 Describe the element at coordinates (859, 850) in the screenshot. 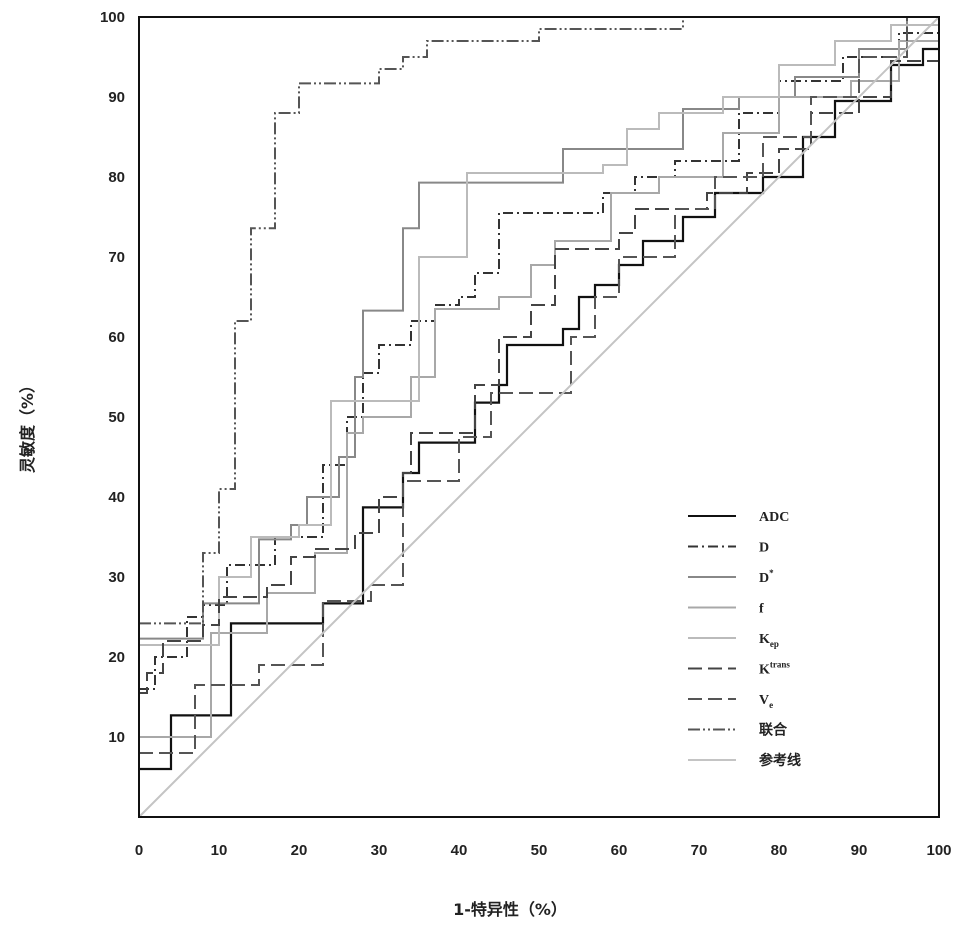

I see `x-tick-label: 90` at that location.